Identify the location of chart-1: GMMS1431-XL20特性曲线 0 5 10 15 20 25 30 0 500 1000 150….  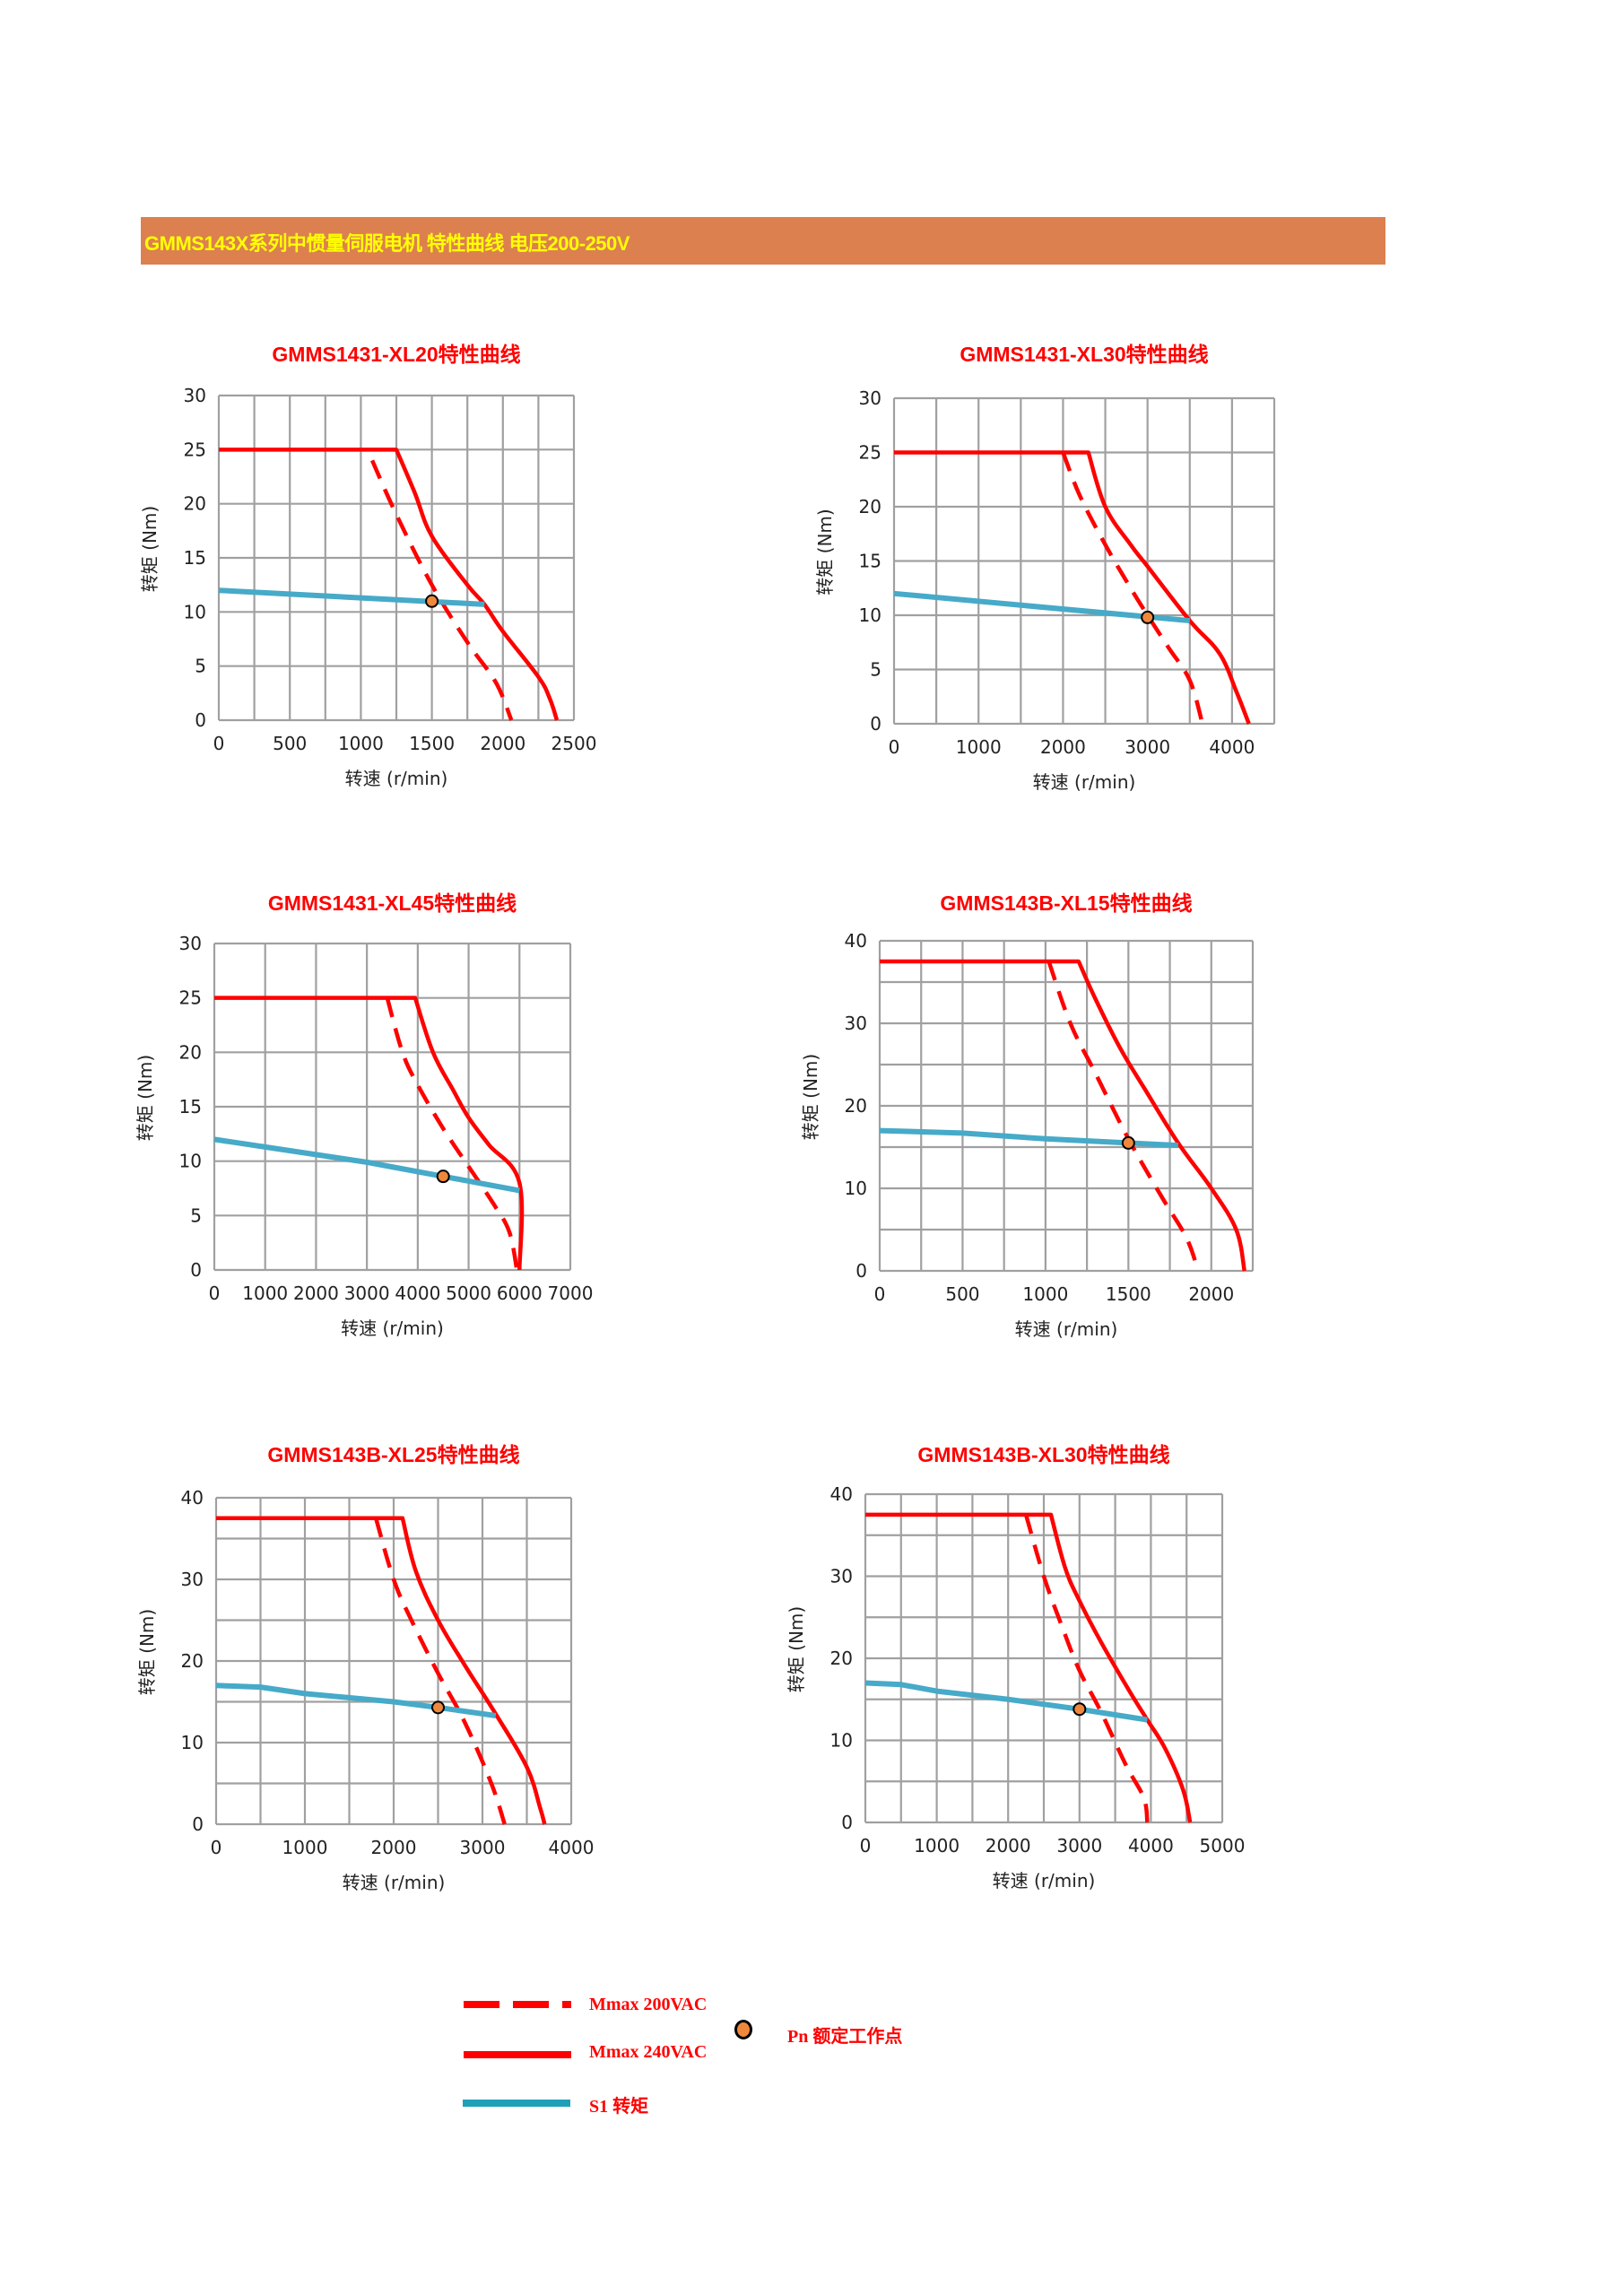
(367, 566).